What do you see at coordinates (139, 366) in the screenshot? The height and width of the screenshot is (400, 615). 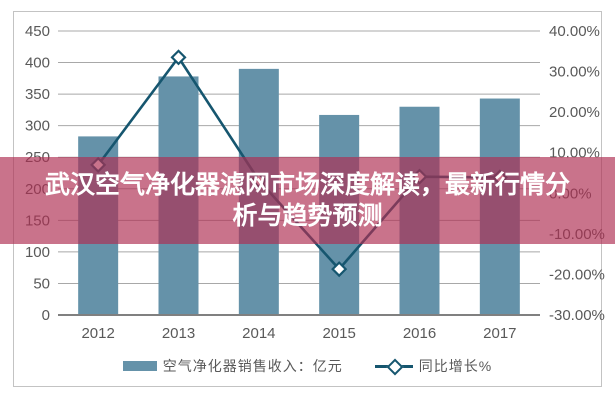 I see `bar-series-swatch-icon` at bounding box center [139, 366].